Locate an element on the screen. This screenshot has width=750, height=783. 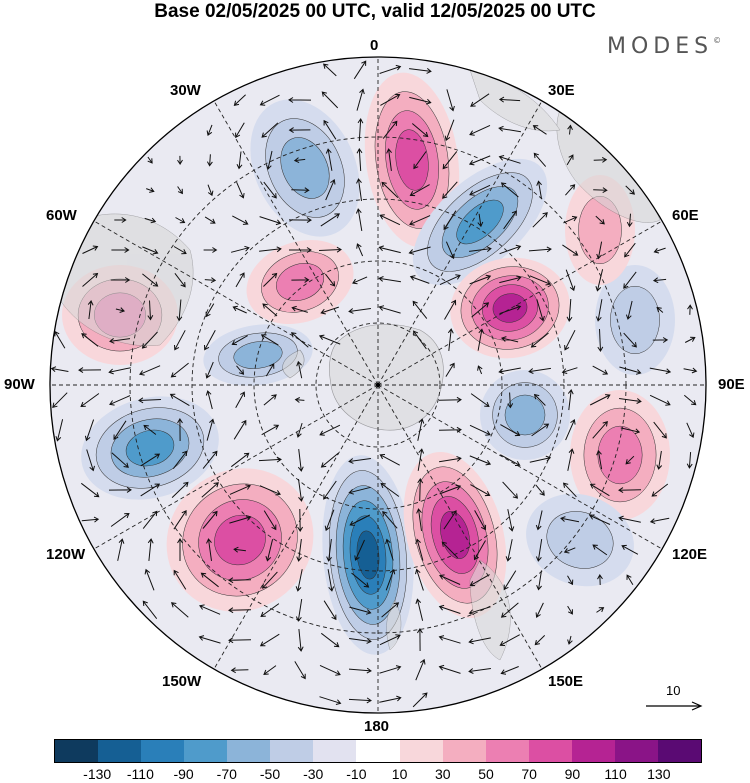
lon-label-0: 0 is located at coordinates (374, 45).